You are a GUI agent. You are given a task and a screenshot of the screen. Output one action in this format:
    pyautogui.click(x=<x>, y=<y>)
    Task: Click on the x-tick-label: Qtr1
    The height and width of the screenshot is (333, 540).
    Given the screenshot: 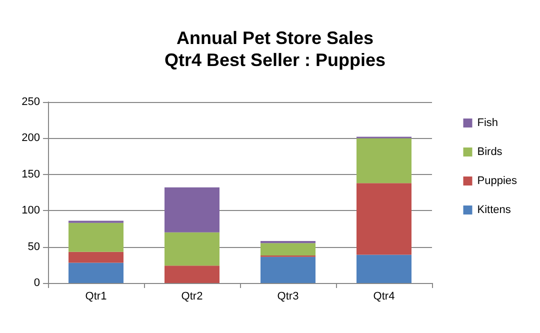 What is the action you would take?
    pyautogui.click(x=96, y=296)
    